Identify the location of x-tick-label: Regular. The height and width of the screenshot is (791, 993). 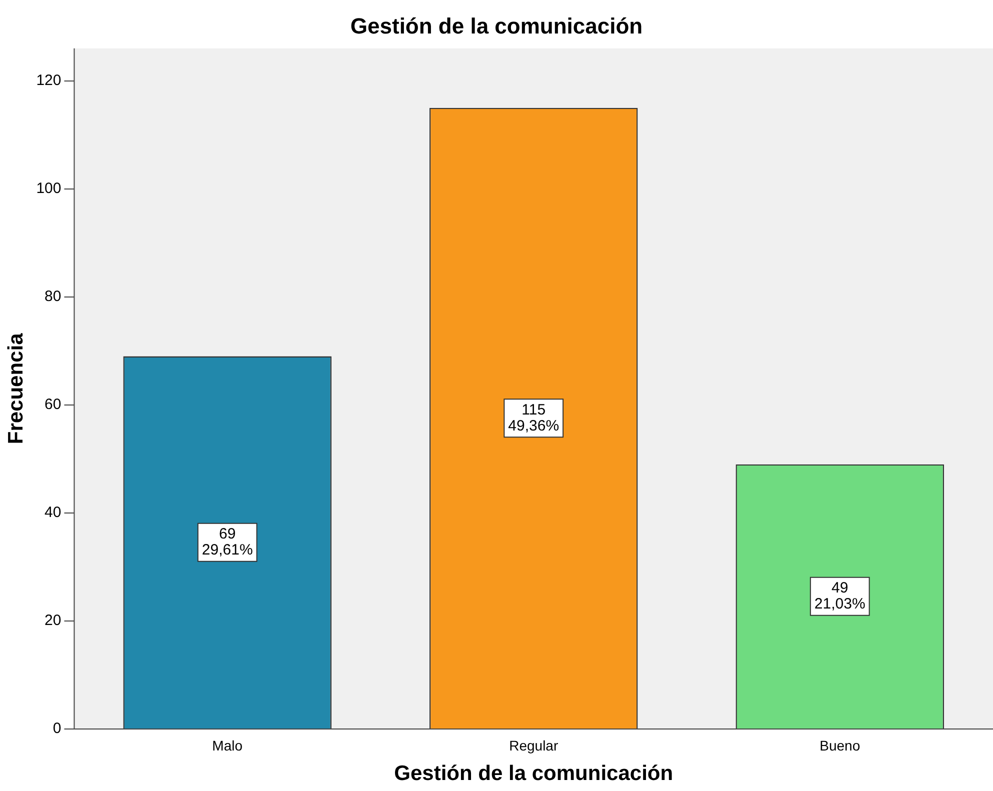
(533, 745).